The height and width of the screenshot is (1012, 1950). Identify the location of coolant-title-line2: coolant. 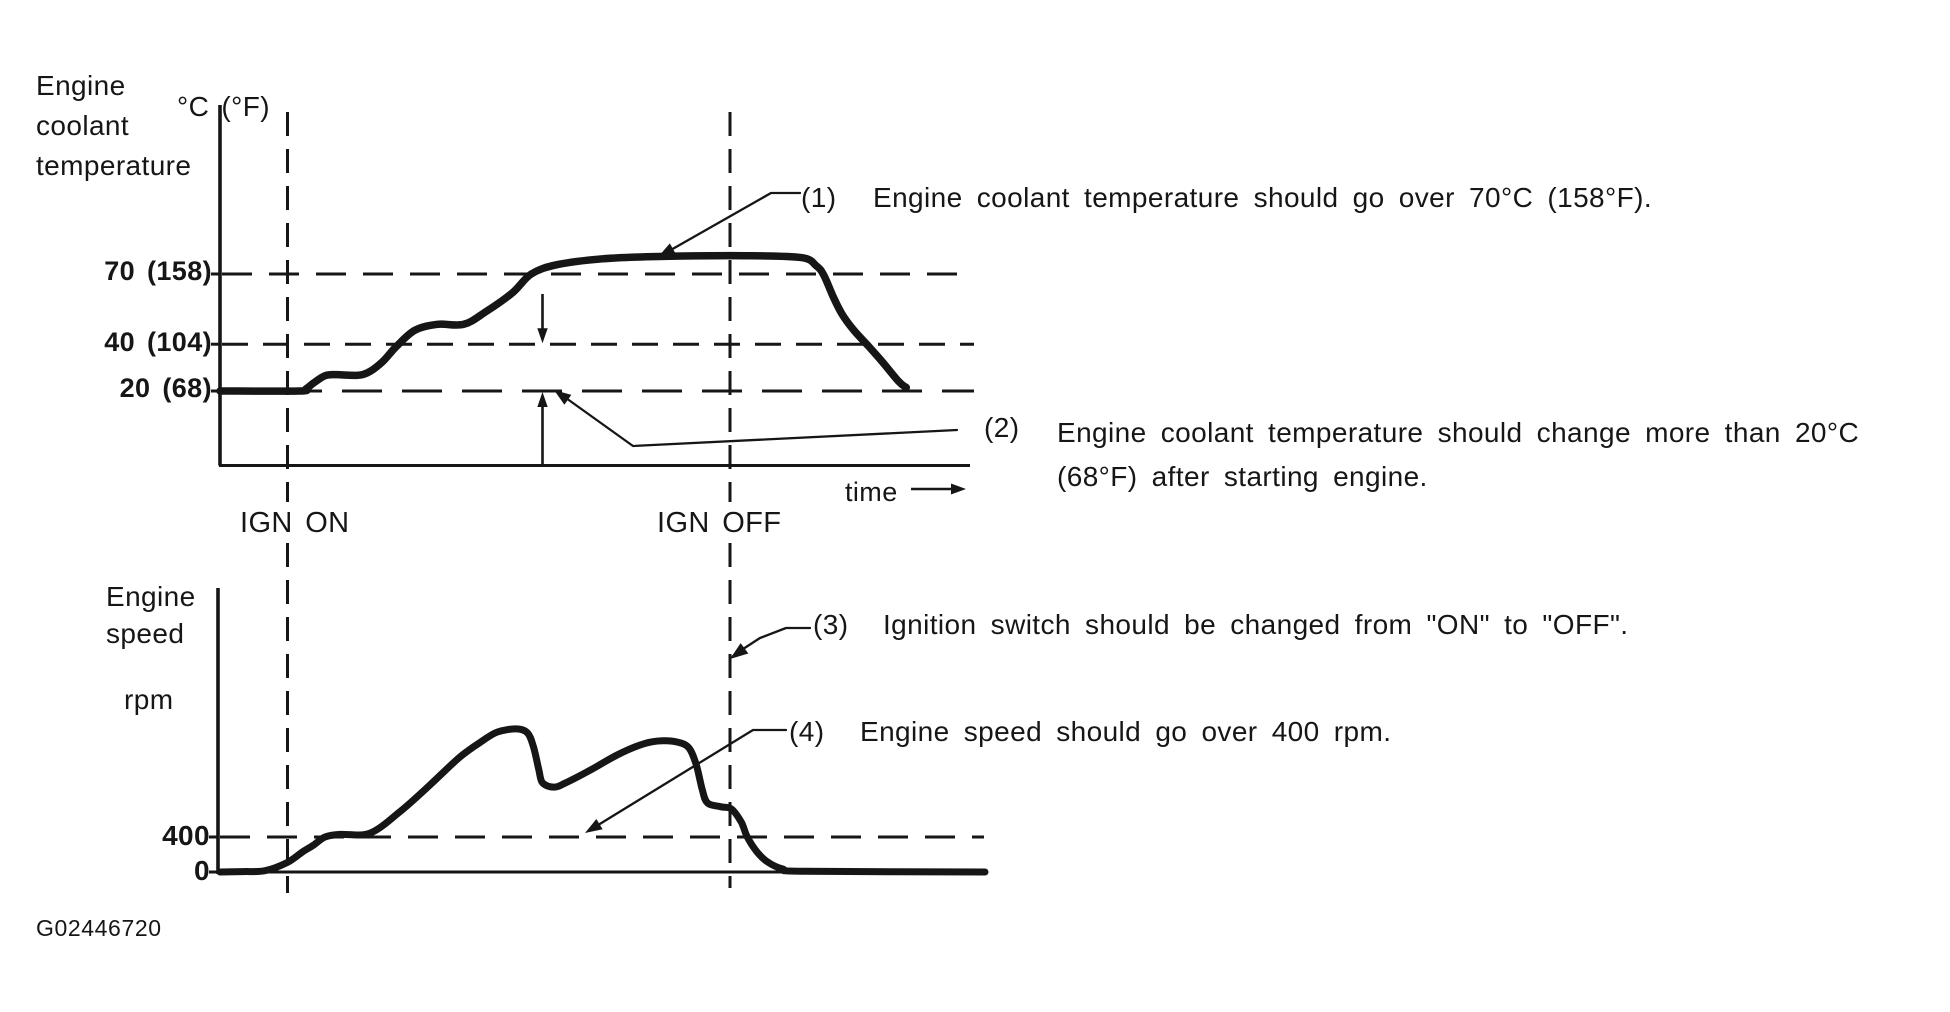
(83, 125).